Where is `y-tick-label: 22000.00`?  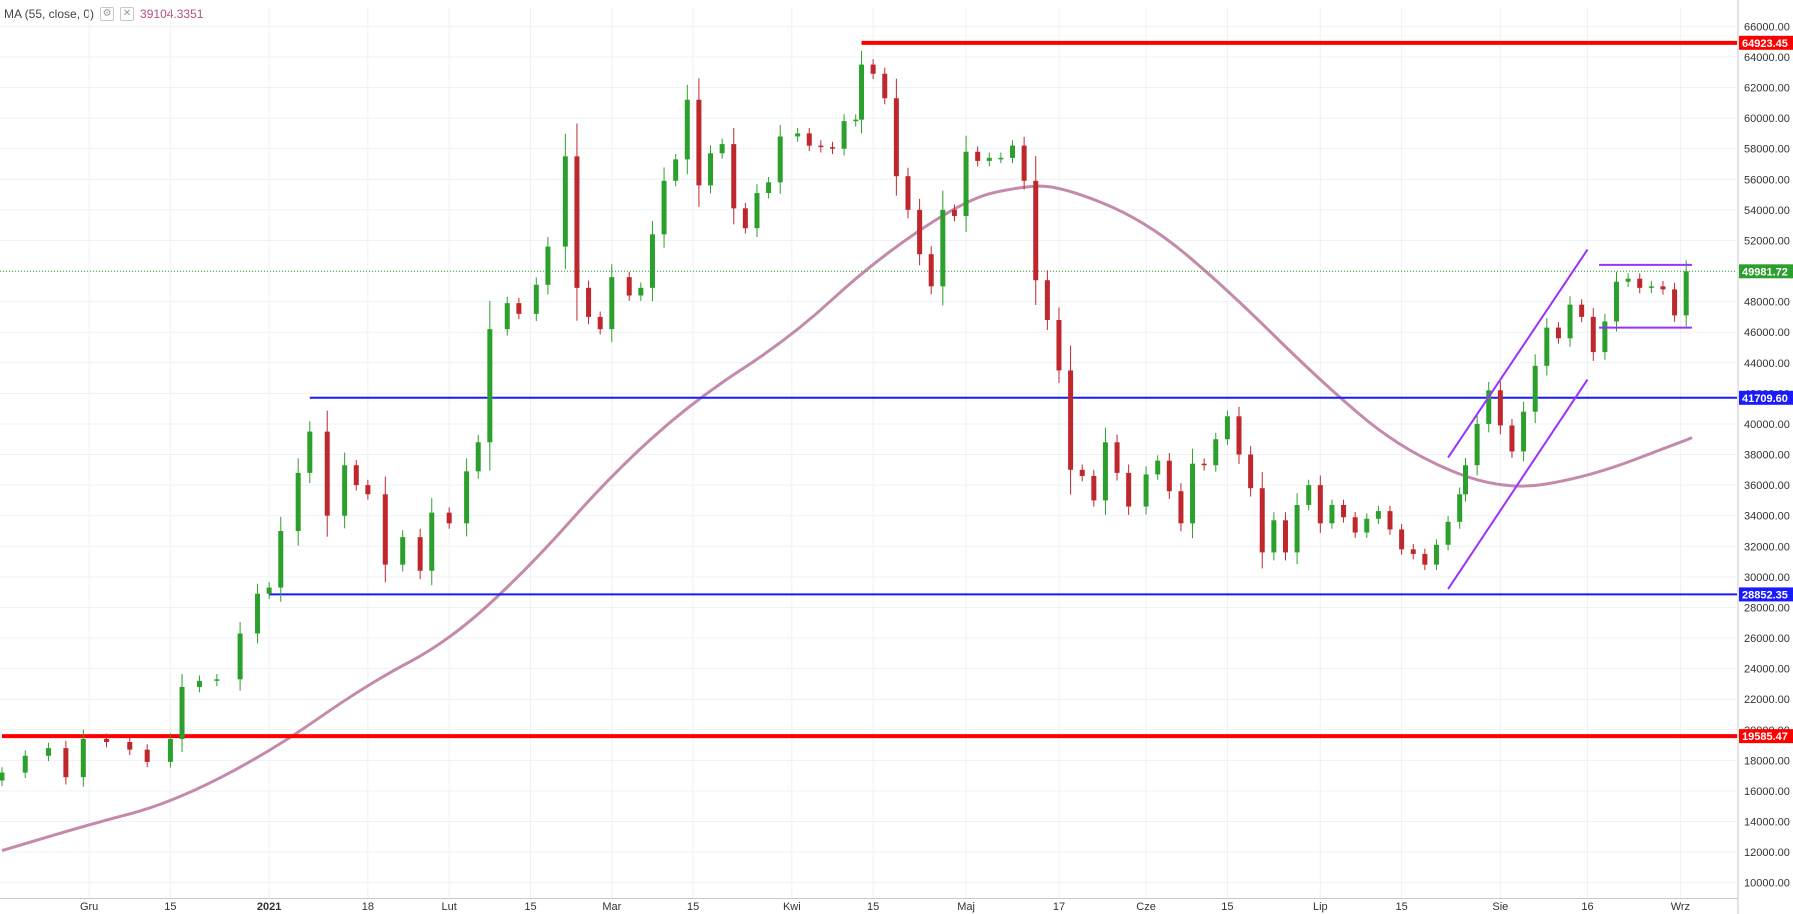 y-tick-label: 22000.00 is located at coordinates (1767, 700).